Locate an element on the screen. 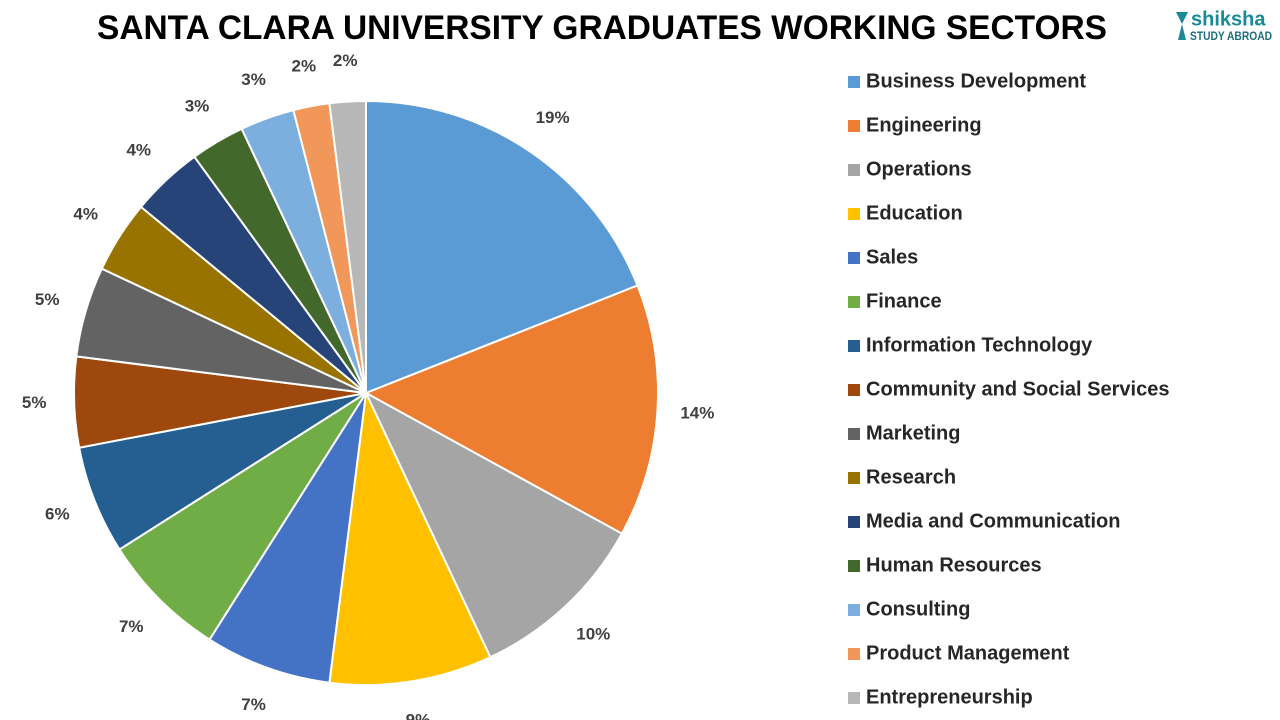 This screenshot has height=720, width=1280. logo-tagline: STUDY ABROAD is located at coordinates (1231, 36).